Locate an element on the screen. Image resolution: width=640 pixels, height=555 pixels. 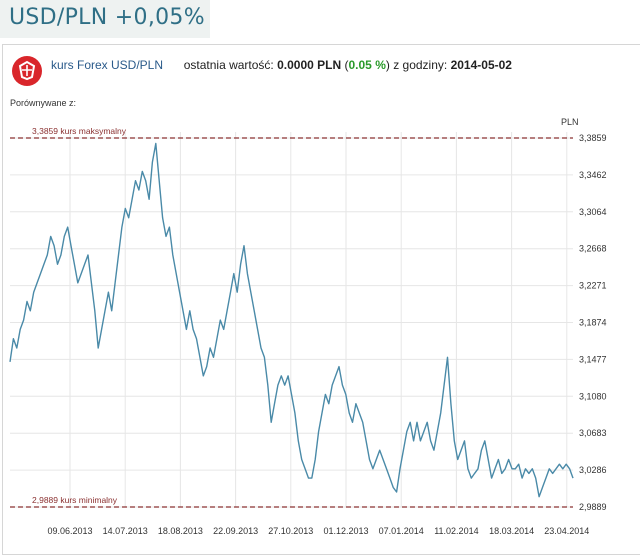
x-tick-label: 23.04.2014 is located at coordinates (566, 531).